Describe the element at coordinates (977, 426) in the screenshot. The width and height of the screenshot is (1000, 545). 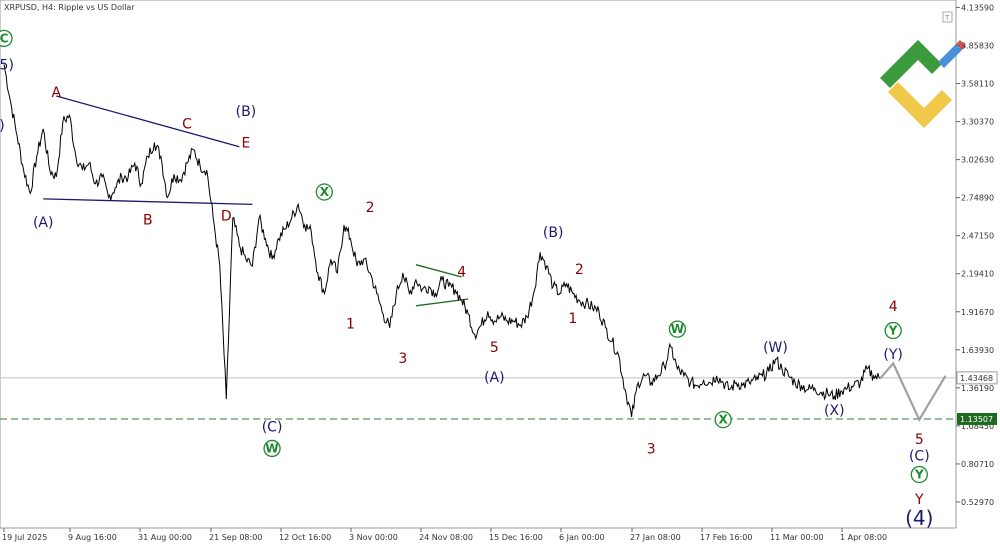
I see `y-tick-label: 1.08450` at that location.